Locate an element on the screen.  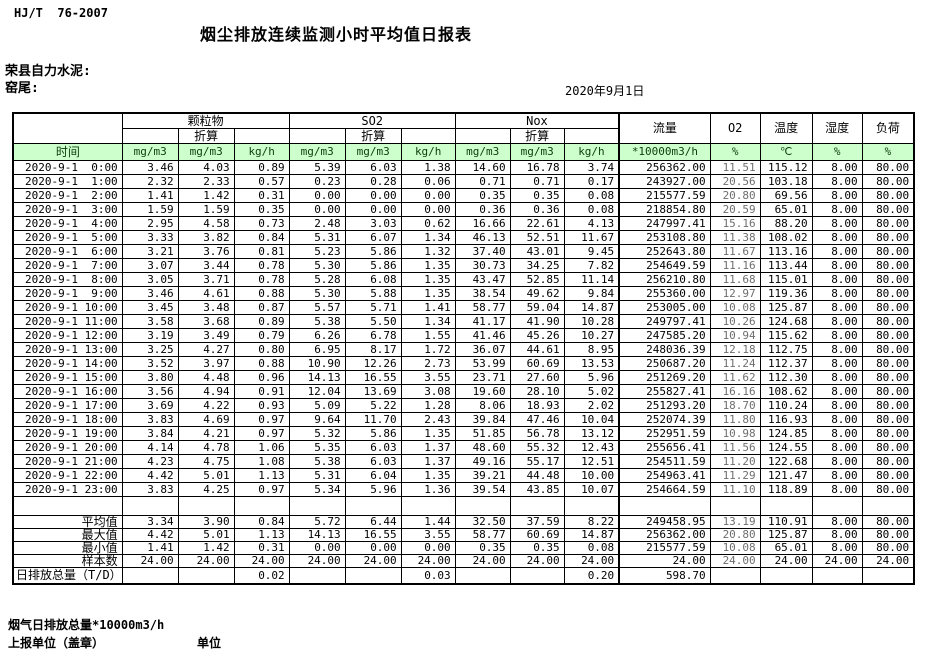
subheader-blank is located at coordinates (482, 135).